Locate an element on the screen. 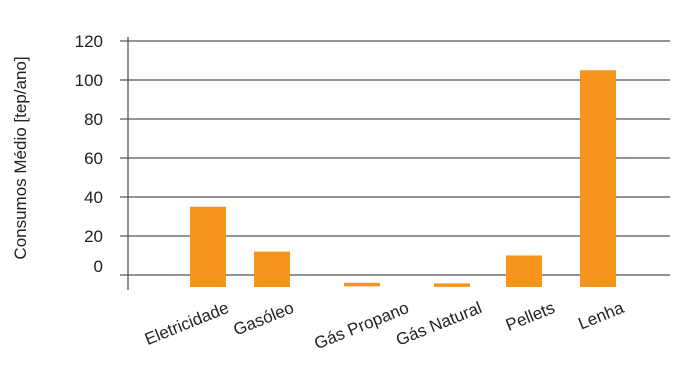 The height and width of the screenshot is (382, 692). y-tick-label-0: 0 is located at coordinates (98, 266).